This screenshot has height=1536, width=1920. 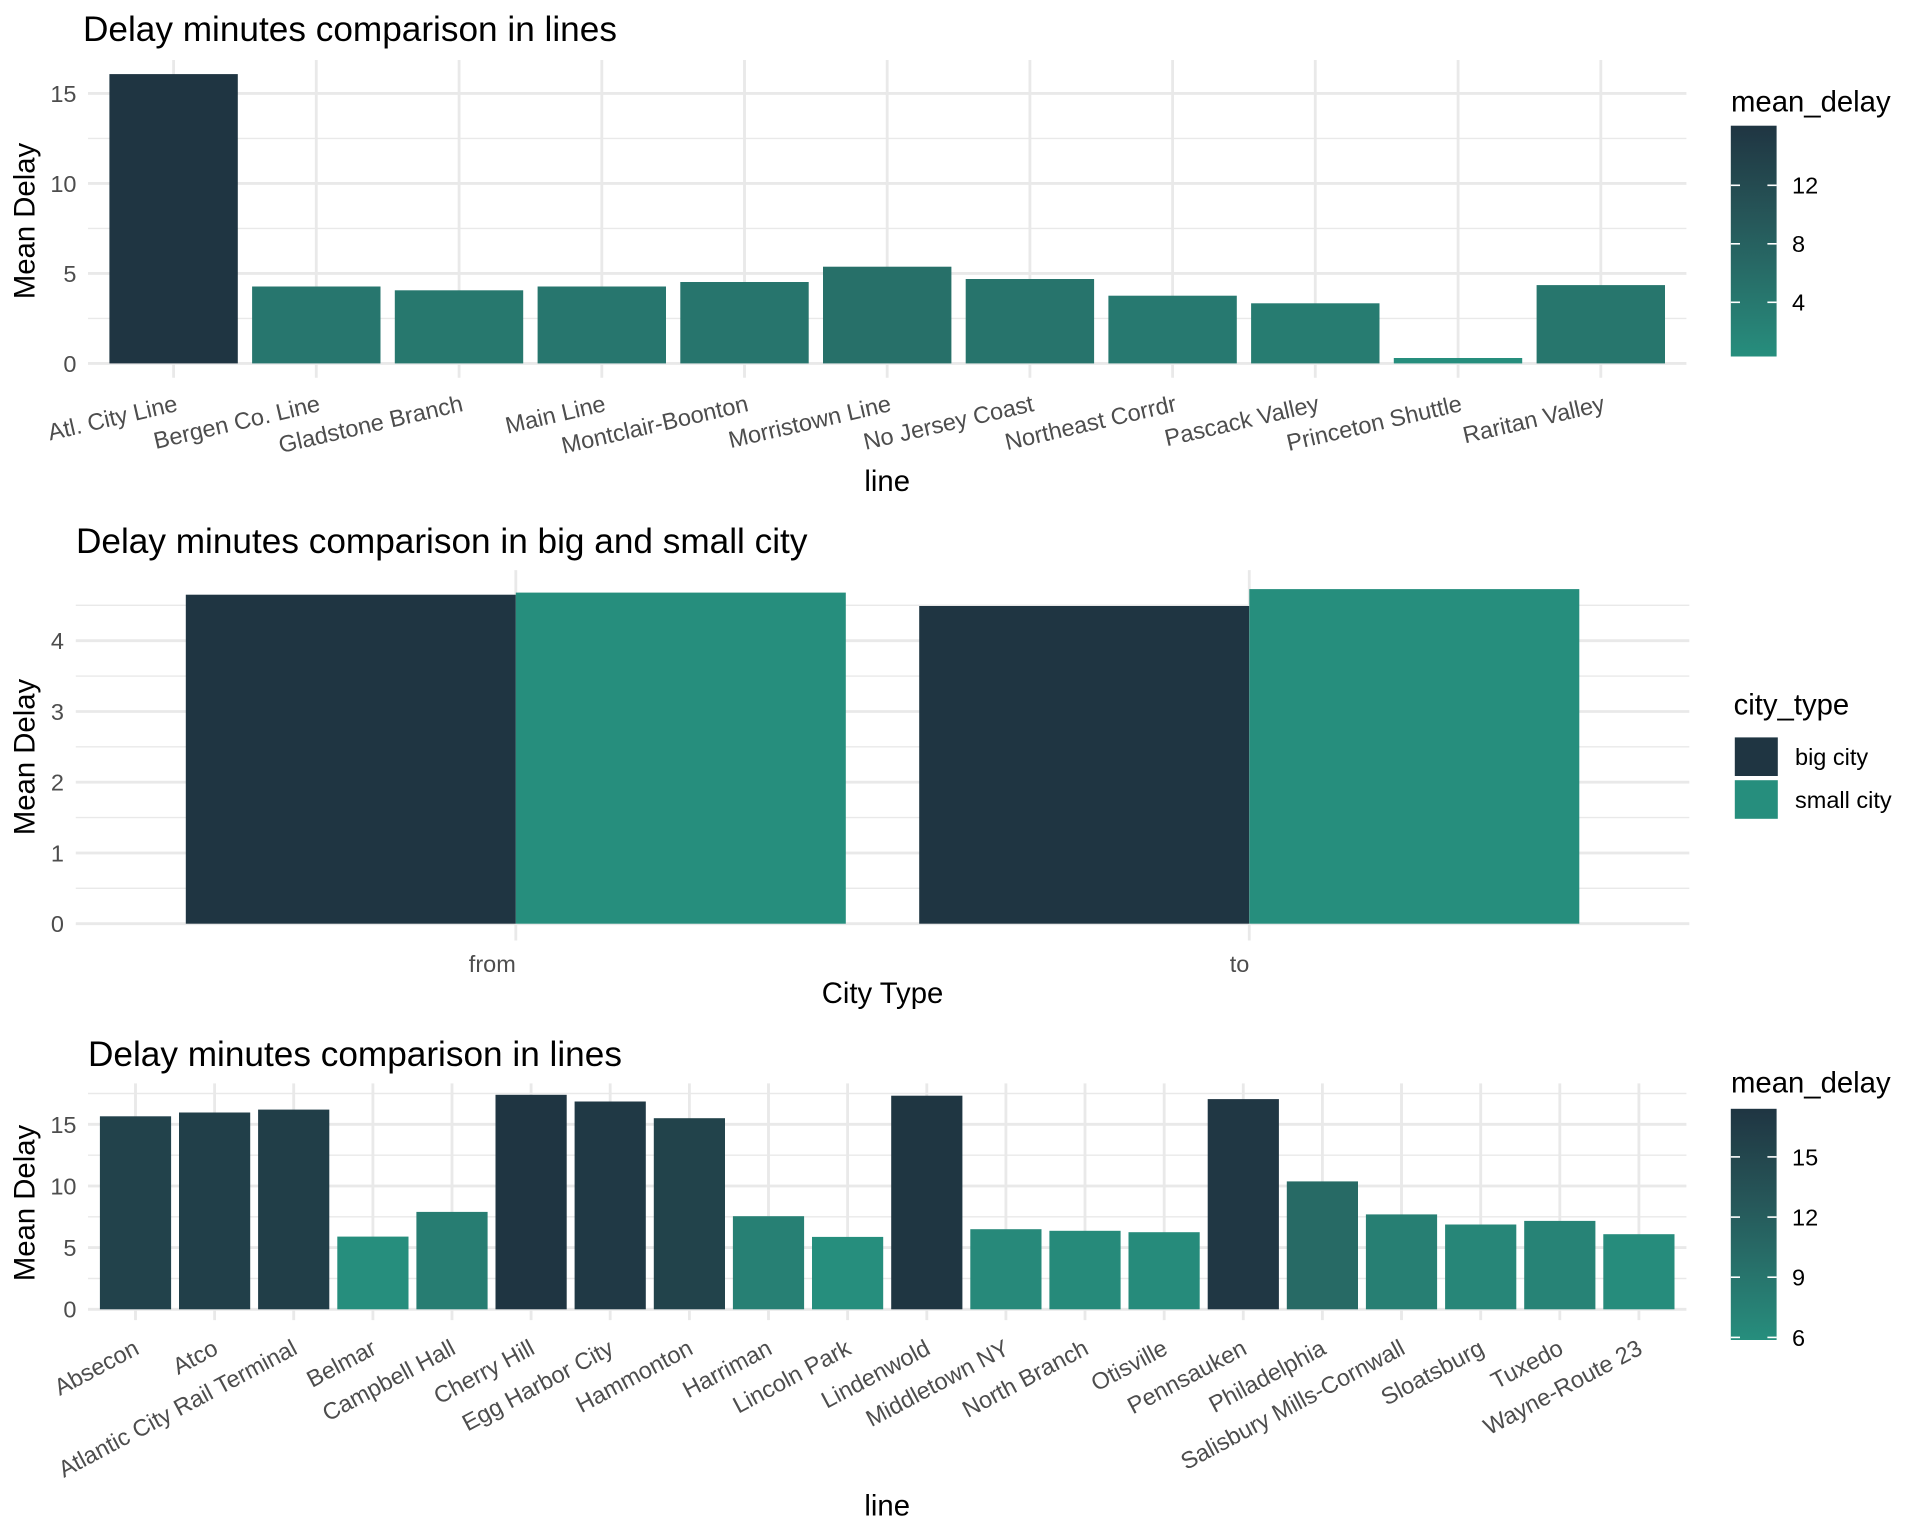 I want to click on svg-text: 6, so click(x=1798, y=1338).